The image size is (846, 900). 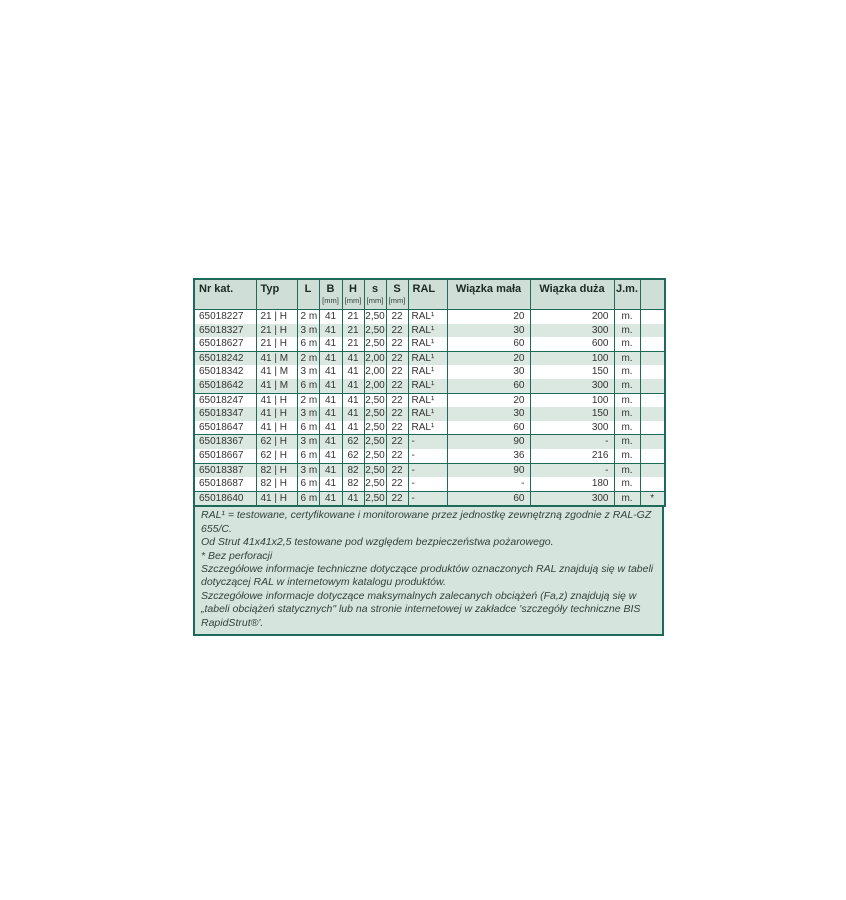 I want to click on column-header-typ: Typ, so click(x=276, y=294).